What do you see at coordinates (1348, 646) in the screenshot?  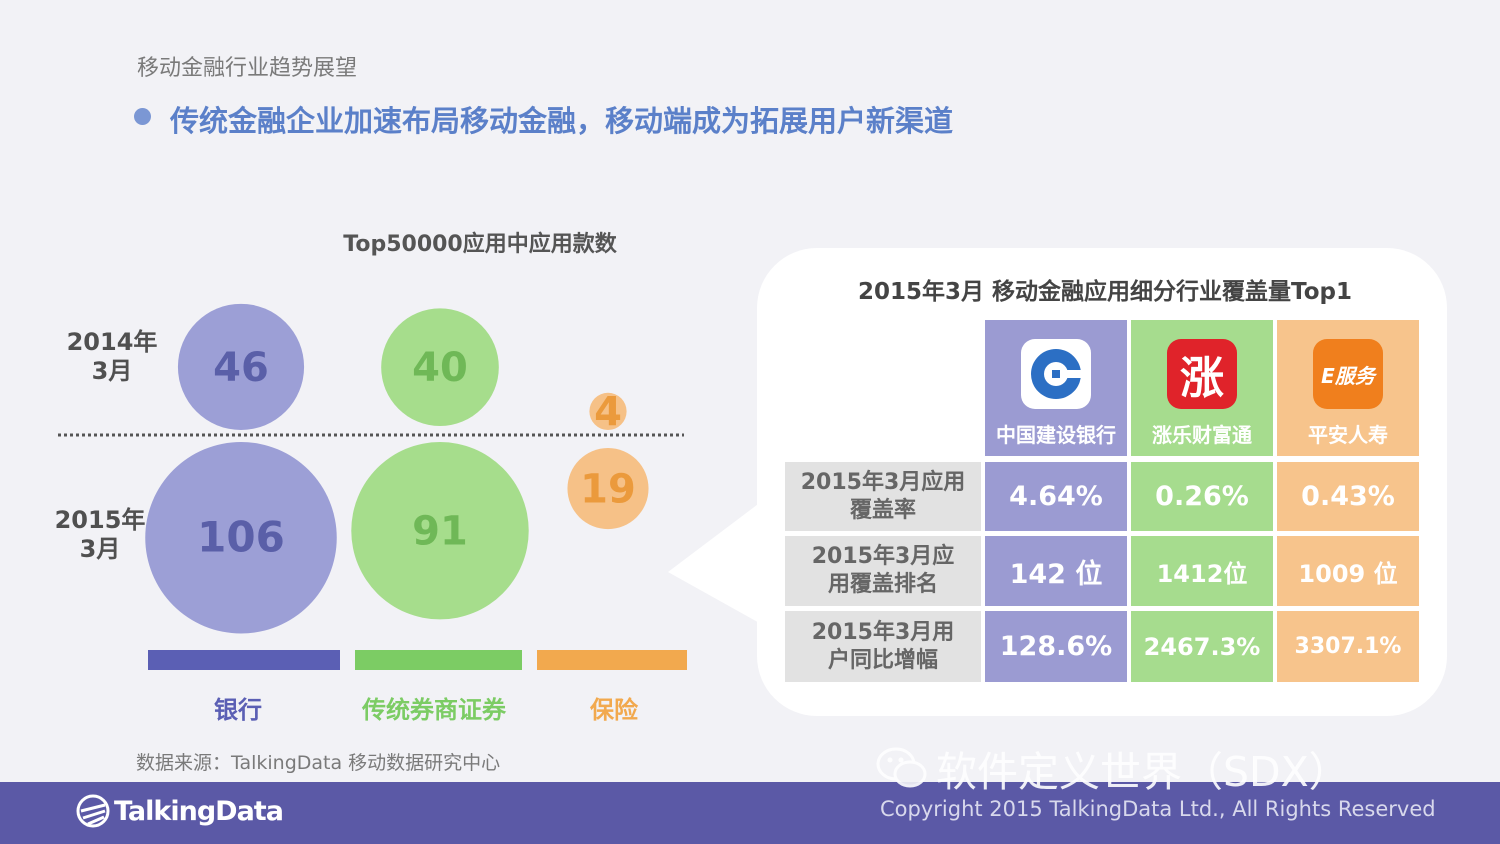 I see `value-pingan-growth: 3307.1%` at bounding box center [1348, 646].